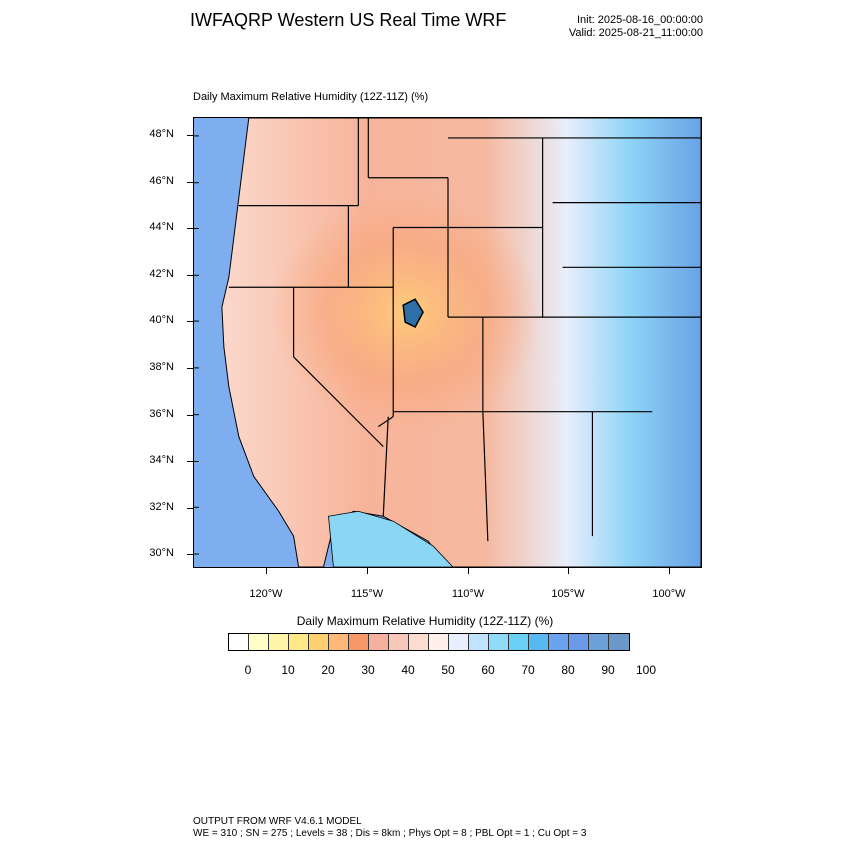 Image resolution: width=850 pixels, height=850 pixels. I want to click on colorbar-label: 0, so click(248, 670).